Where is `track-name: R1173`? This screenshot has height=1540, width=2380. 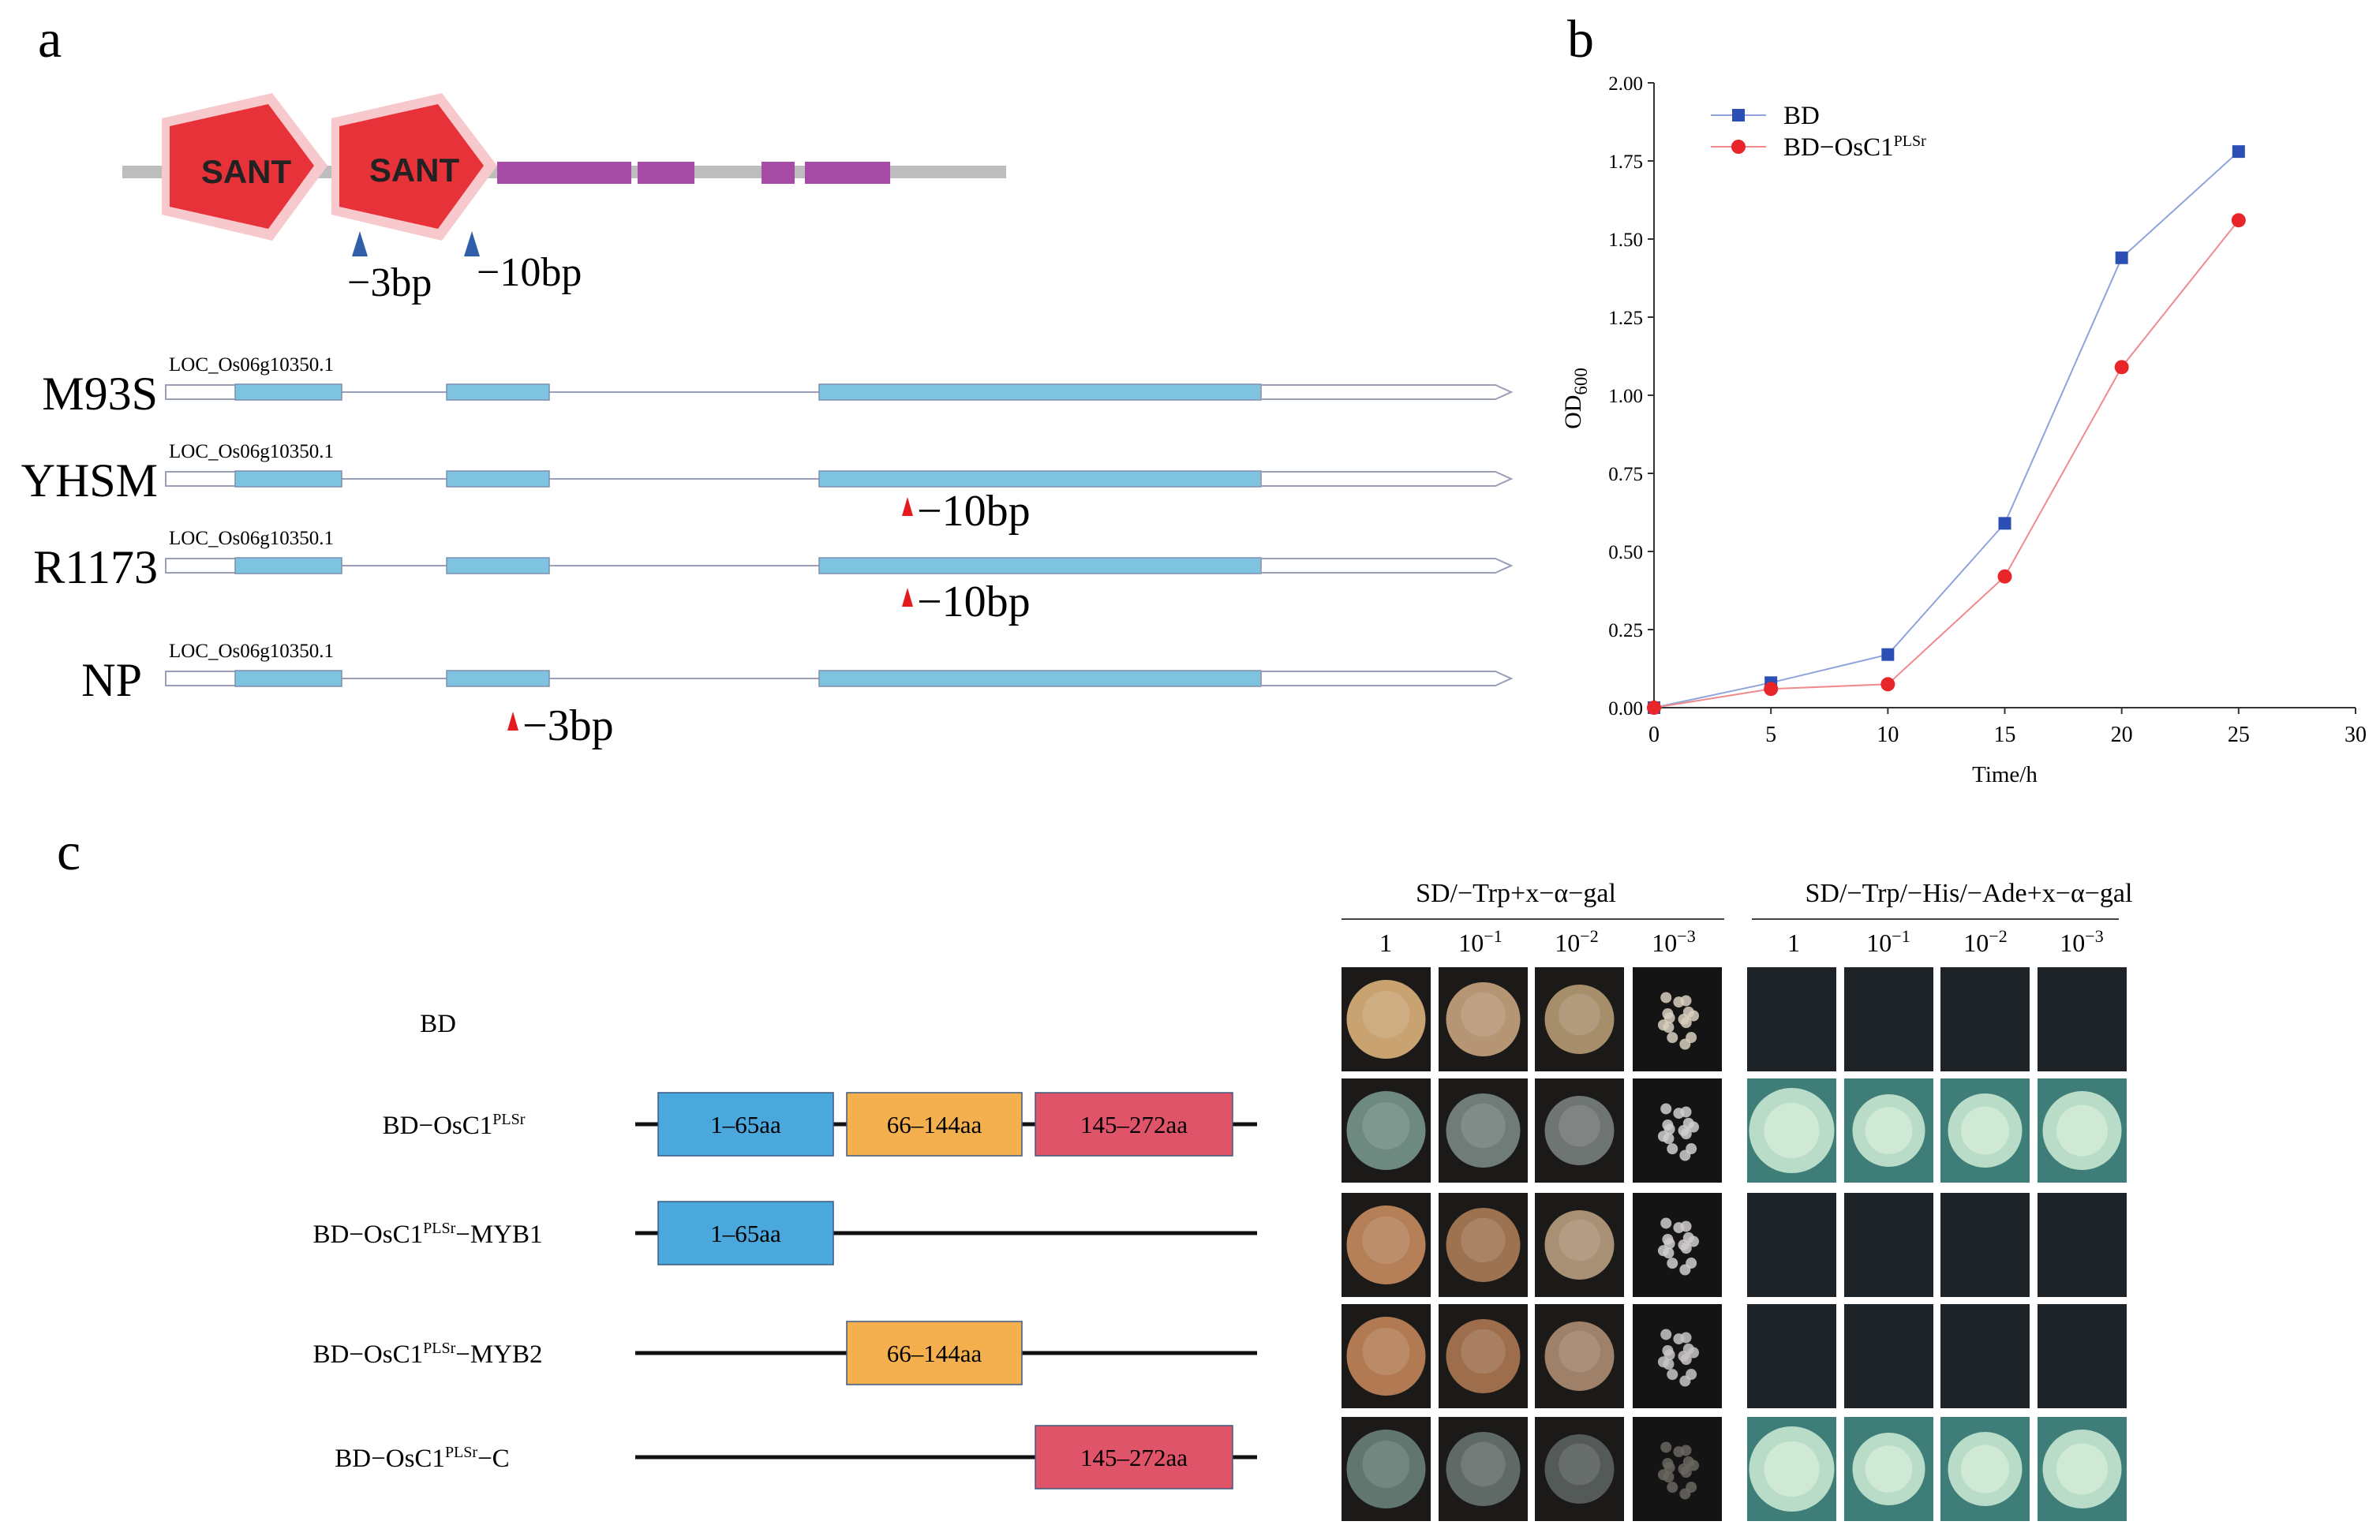 track-name: R1173 is located at coordinates (95, 567).